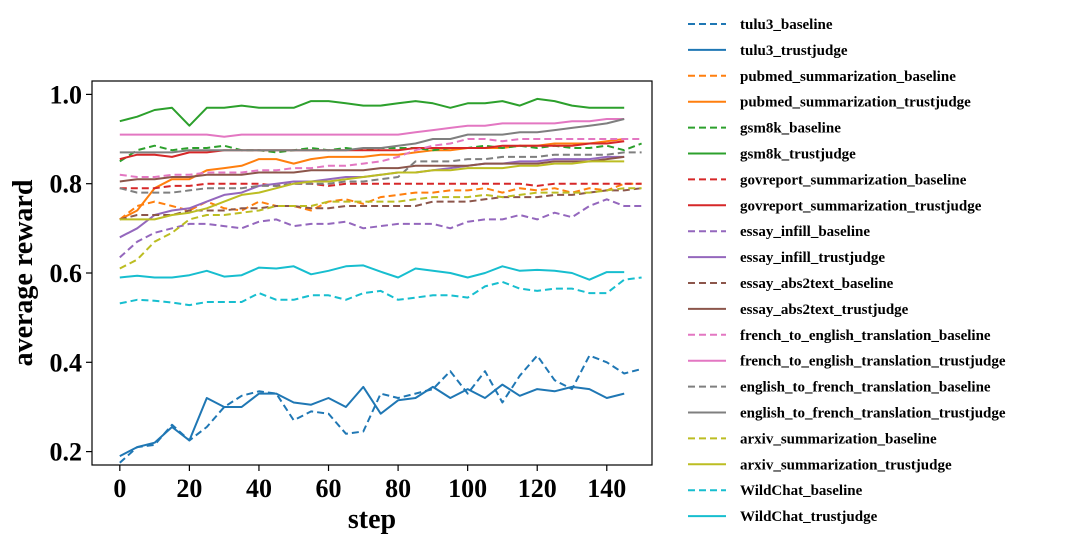 The height and width of the screenshot is (545, 1080). I want to click on x-tick-label: 60, so click(329, 488).